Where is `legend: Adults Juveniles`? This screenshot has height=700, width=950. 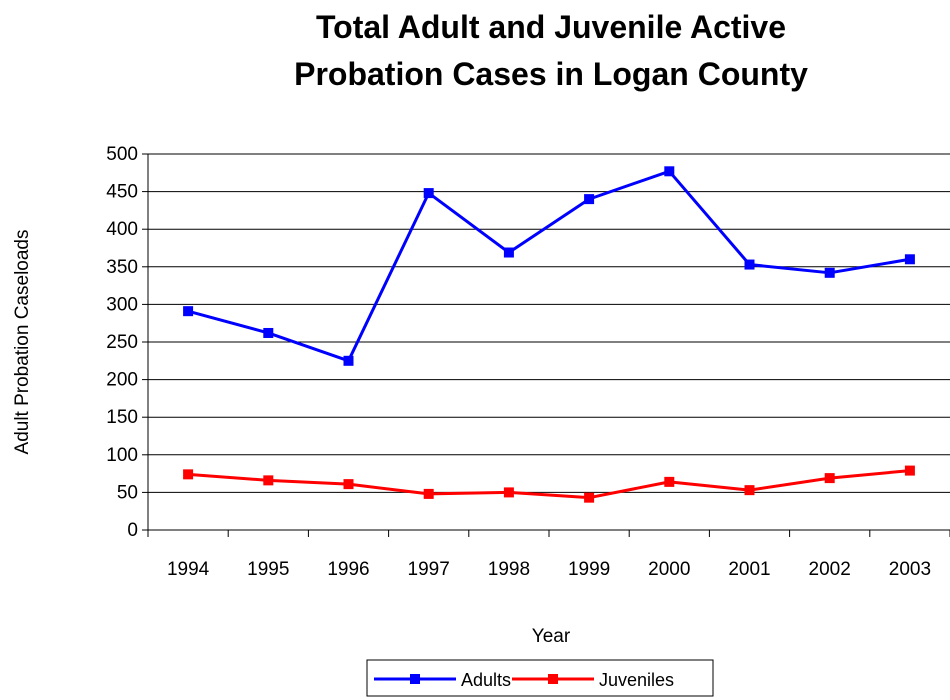
legend: Adults Juveniles is located at coordinates (540, 678).